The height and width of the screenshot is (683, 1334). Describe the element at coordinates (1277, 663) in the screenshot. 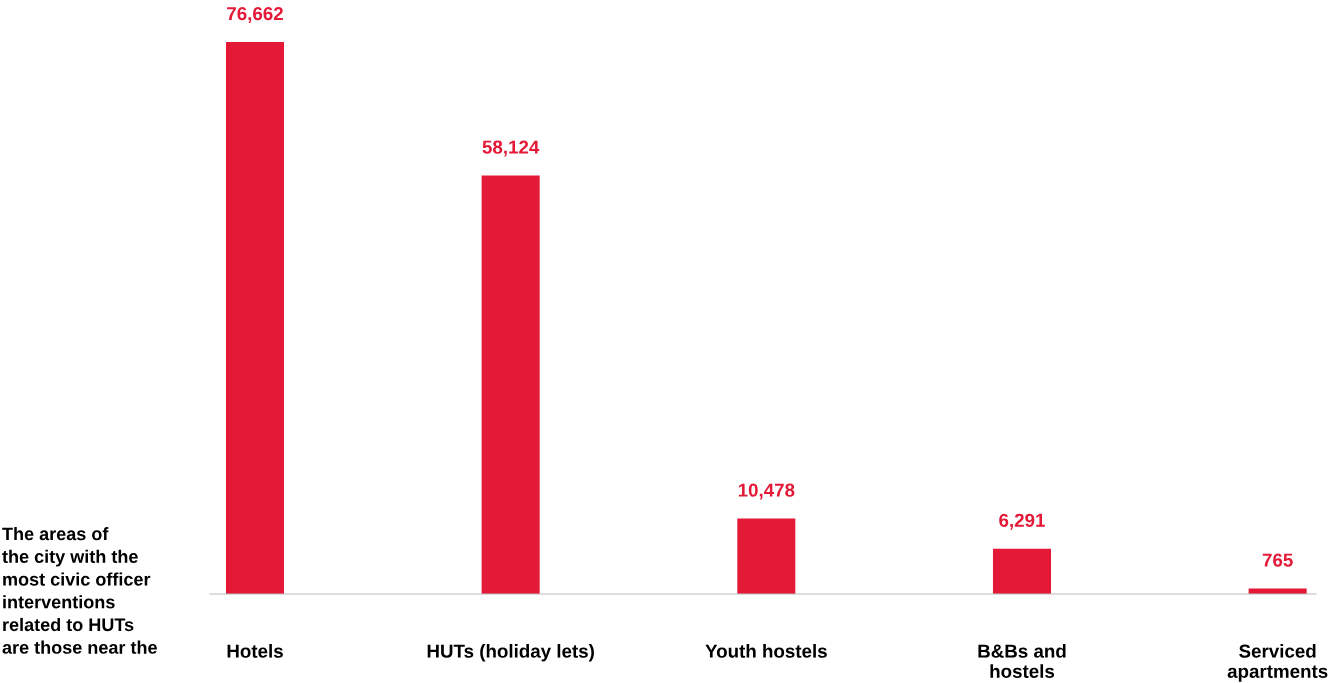

I see `x-tick-label: Serviced apartments` at that location.